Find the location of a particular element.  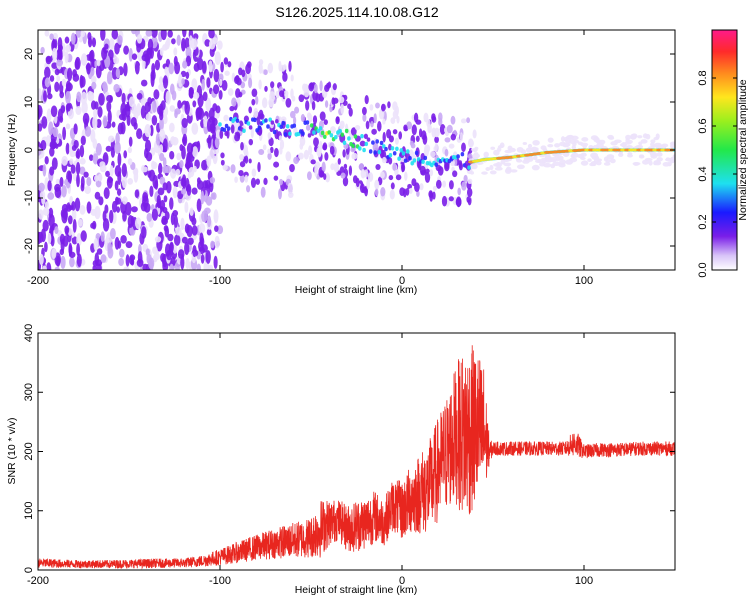

snr-y-axis-label: SNR (10 * v/v) is located at coordinates (12, 450).